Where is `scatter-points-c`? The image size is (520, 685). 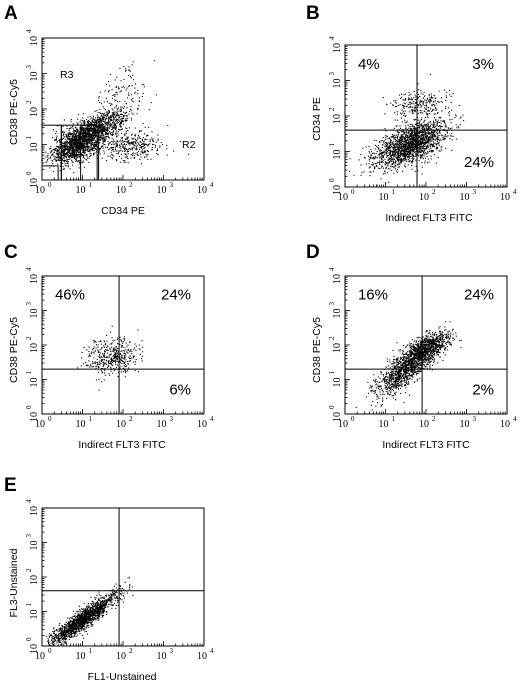 scatter-points-c is located at coordinates (110, 358).